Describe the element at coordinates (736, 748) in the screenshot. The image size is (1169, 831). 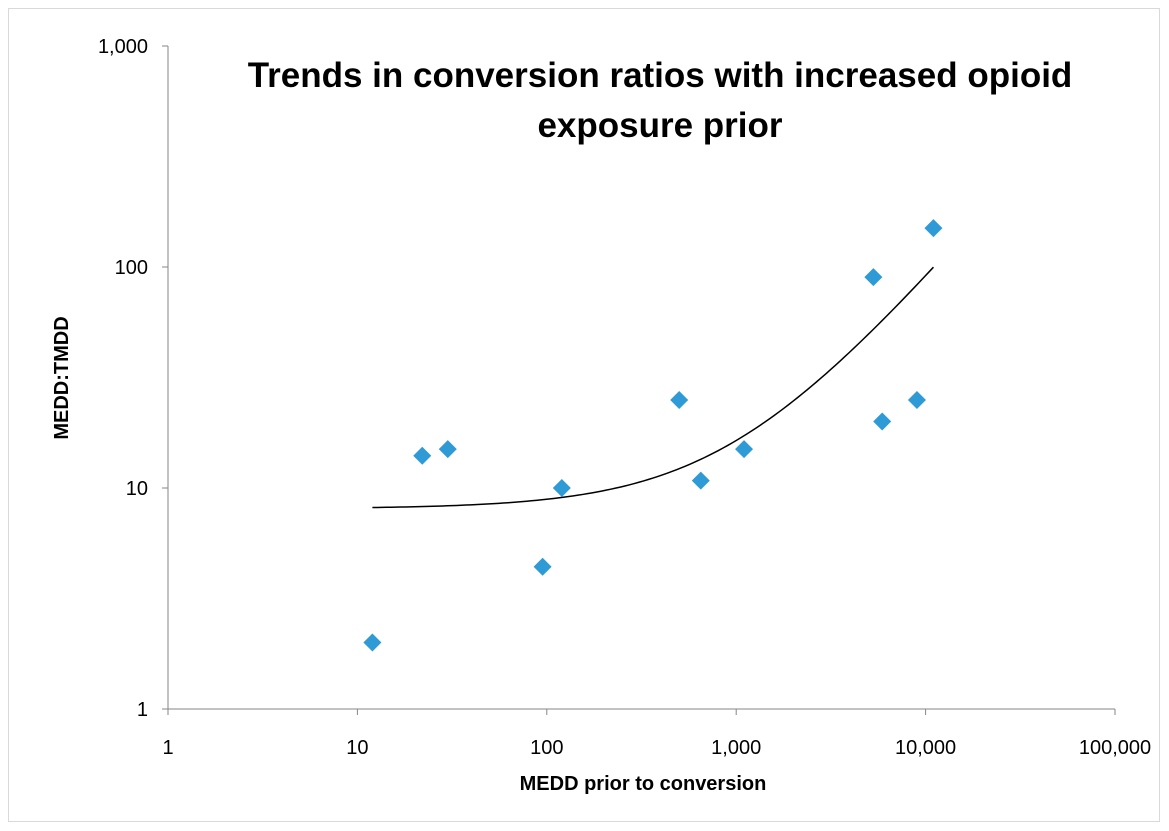
I see `x-tick-label: 1,000` at that location.